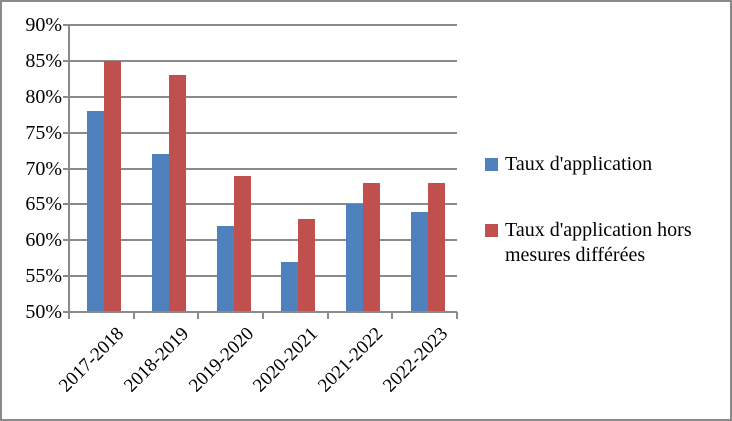  What do you see at coordinates (225, 269) in the screenshot?
I see `bar-taux-application-2019-2020` at bounding box center [225, 269].